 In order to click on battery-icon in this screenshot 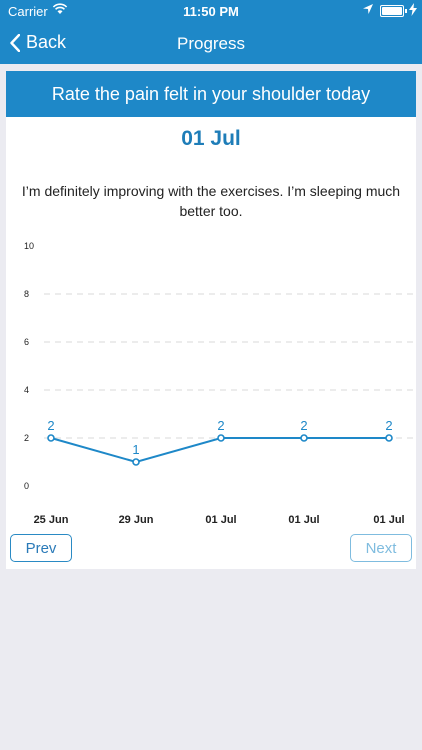, I will do `click(393, 11)`.